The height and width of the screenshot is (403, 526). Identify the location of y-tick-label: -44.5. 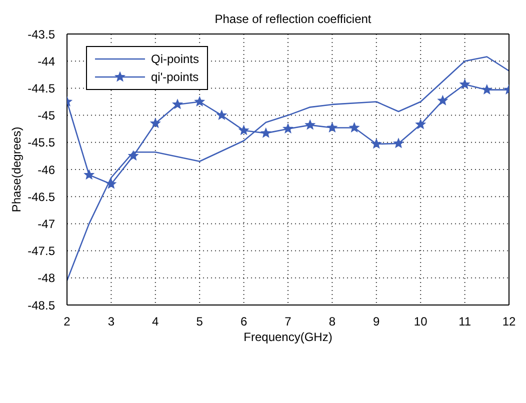
(42, 88).